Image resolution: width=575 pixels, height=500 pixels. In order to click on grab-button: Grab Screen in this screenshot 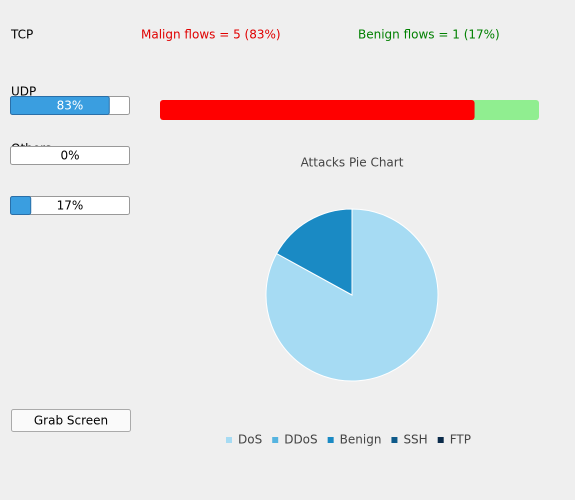, I will do `click(71, 420)`.